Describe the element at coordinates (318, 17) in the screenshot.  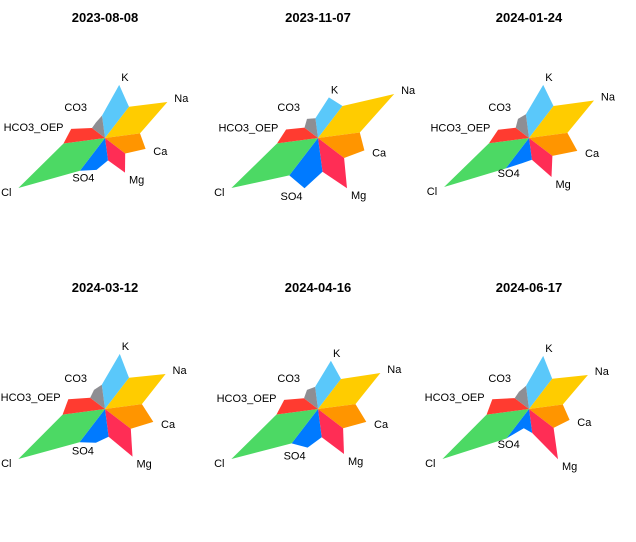
I see `panel-title: 2023-11-07` at that location.